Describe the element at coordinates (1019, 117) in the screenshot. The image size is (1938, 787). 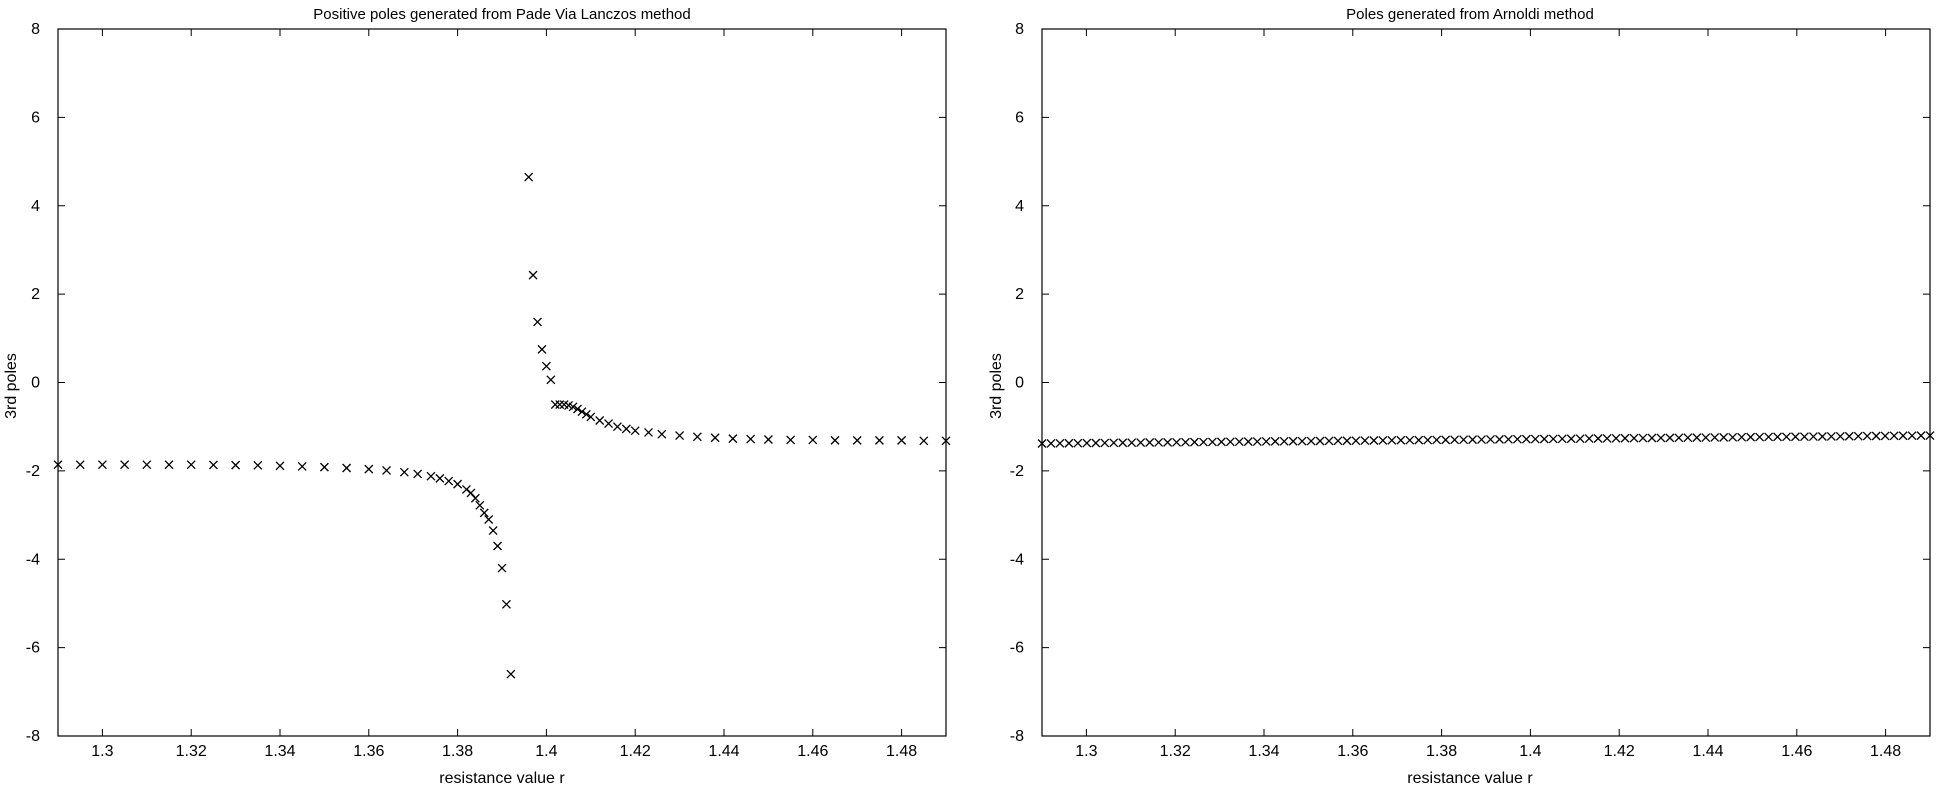
I see `y-tick-label: 6` at that location.